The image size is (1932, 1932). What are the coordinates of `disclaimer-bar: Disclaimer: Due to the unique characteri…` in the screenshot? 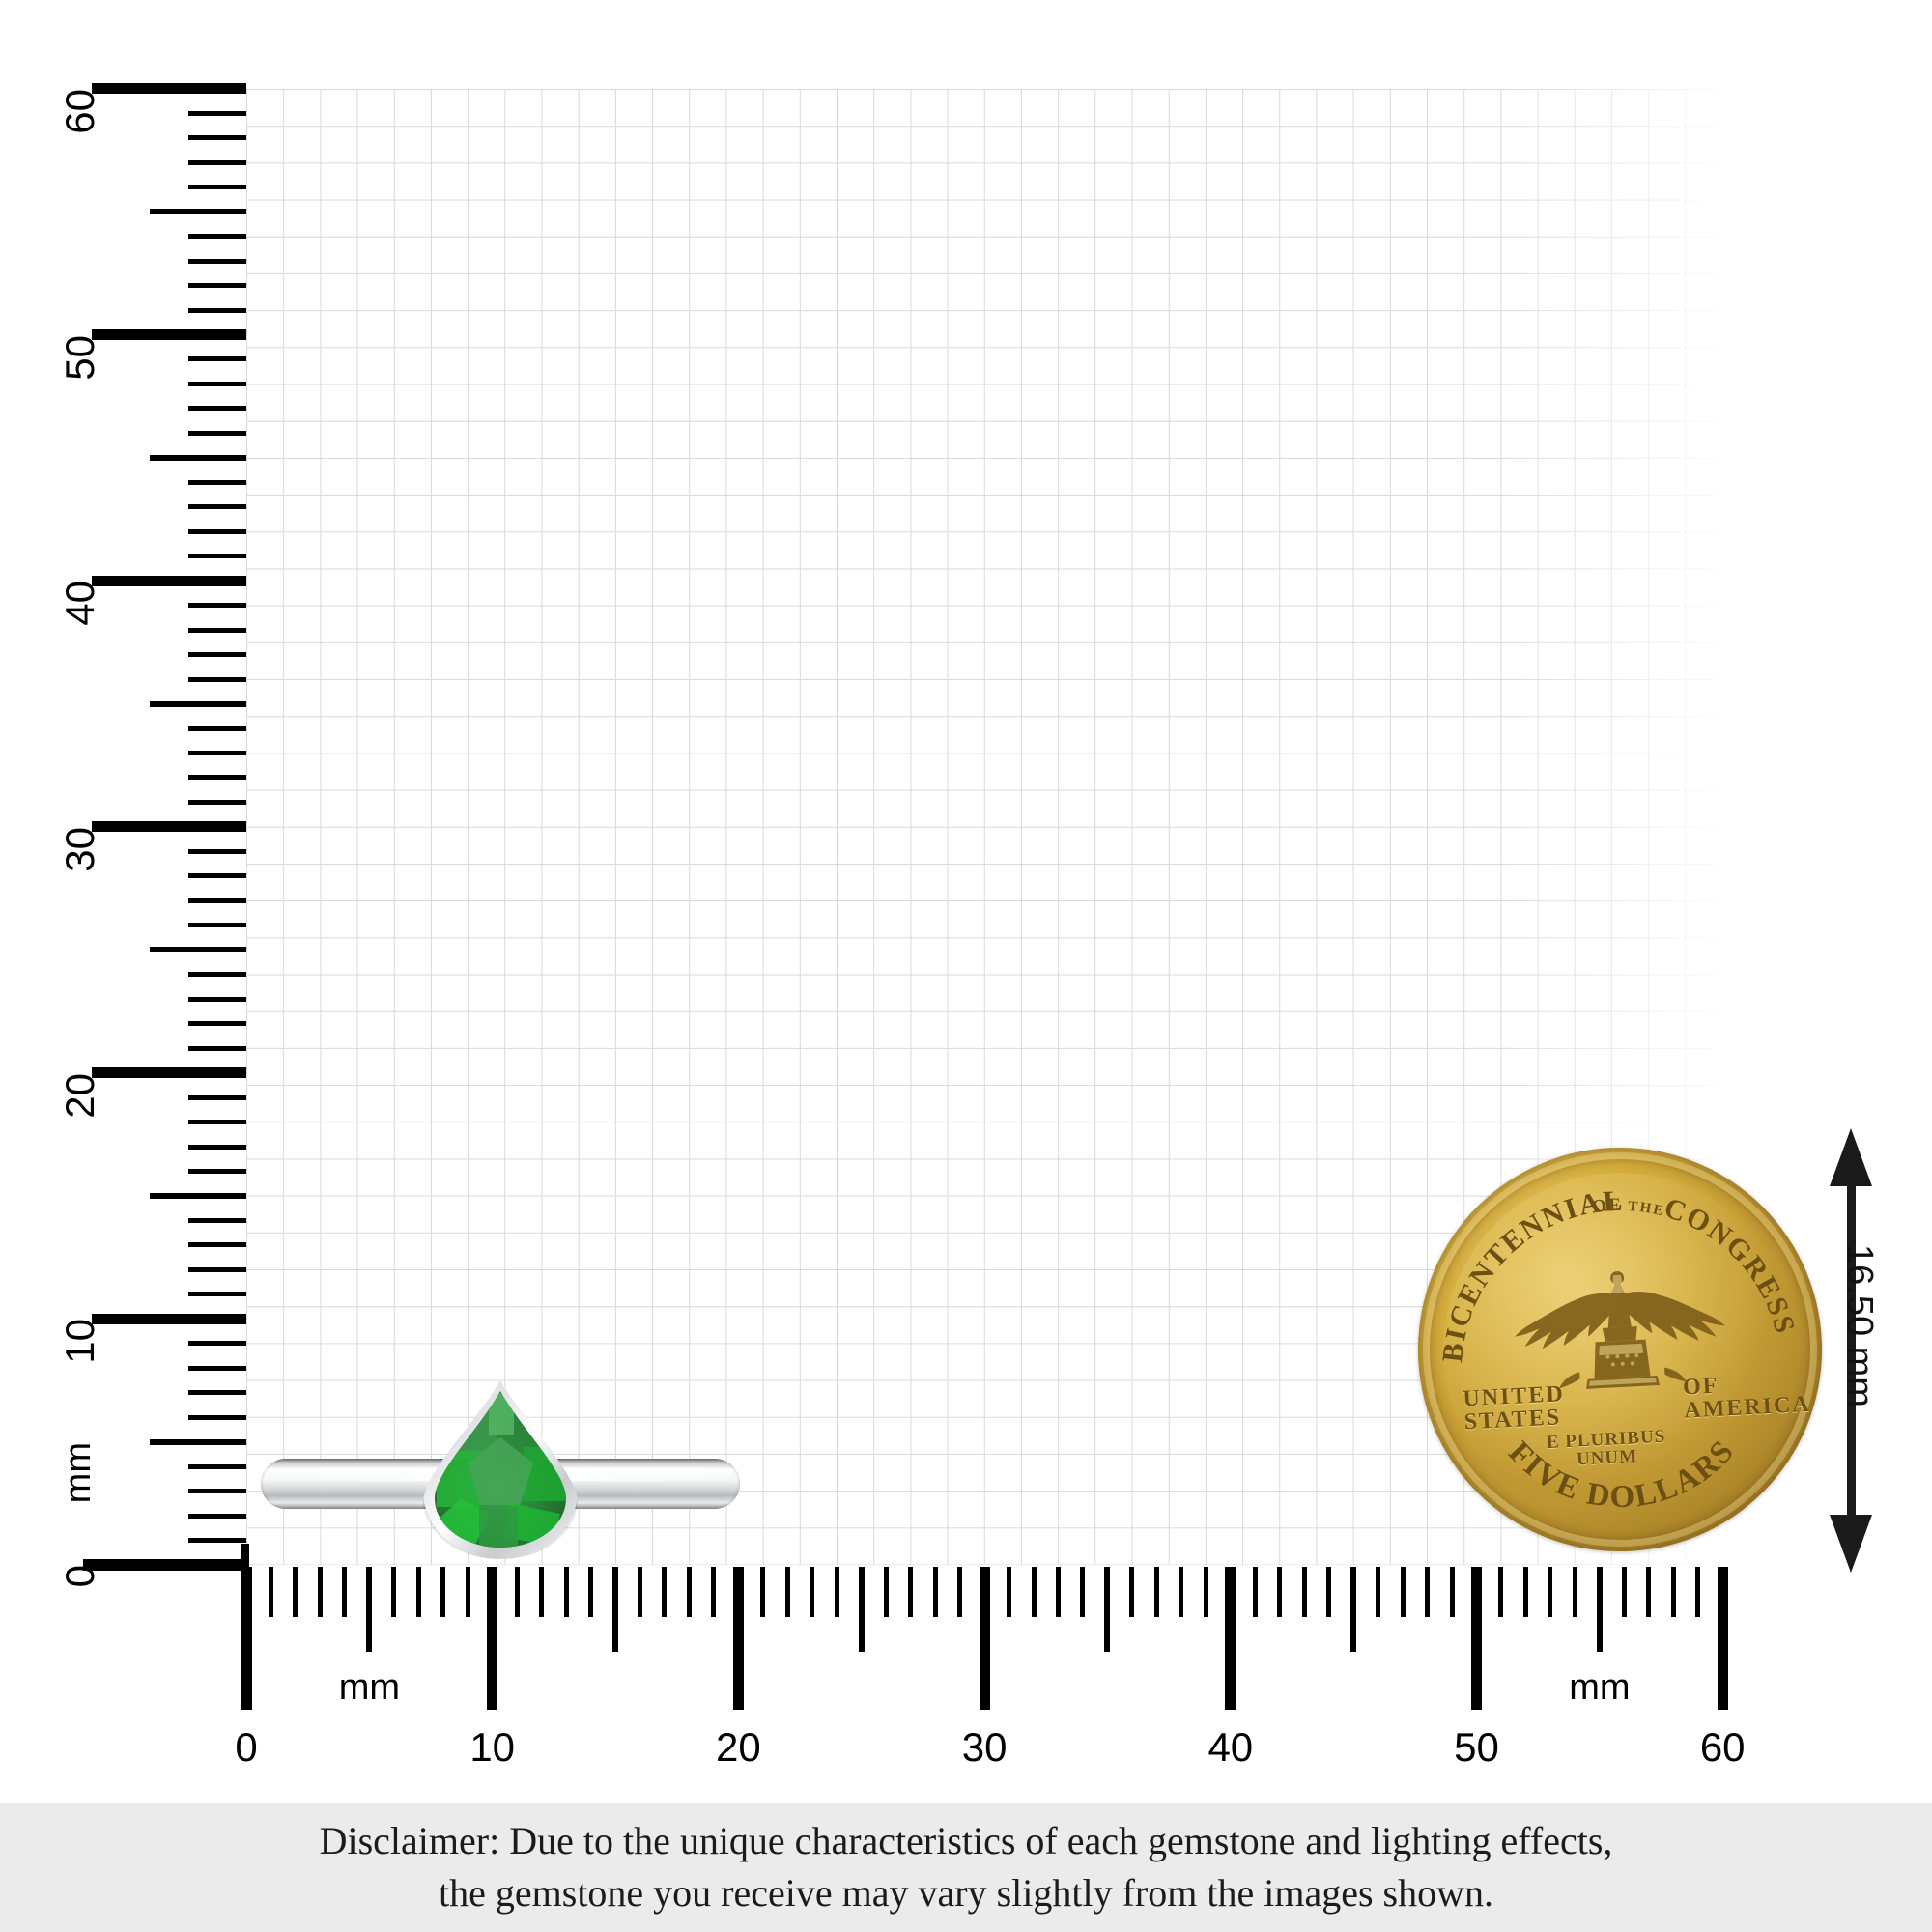 It's located at (966, 1867).